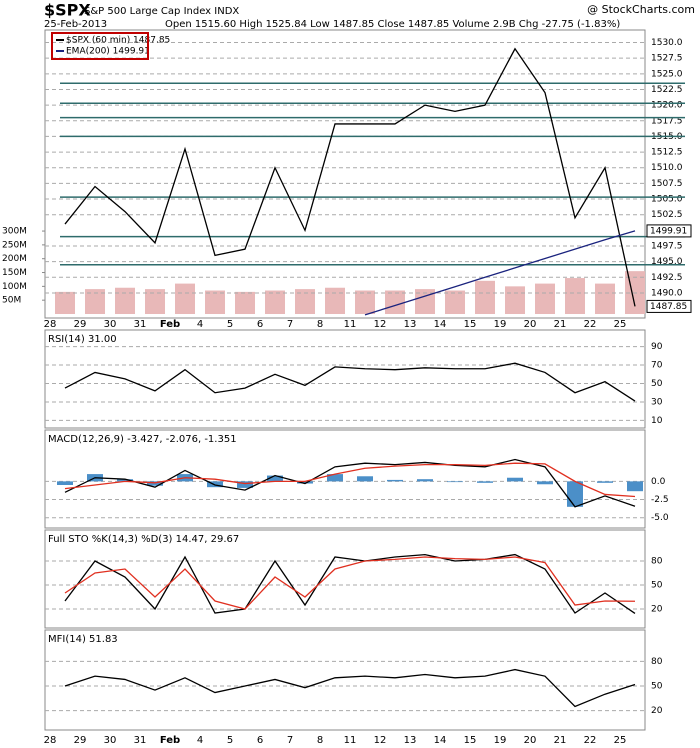  Describe the element at coordinates (667, 262) in the screenshot. I see `y-tick-label: 1495.0` at that location.